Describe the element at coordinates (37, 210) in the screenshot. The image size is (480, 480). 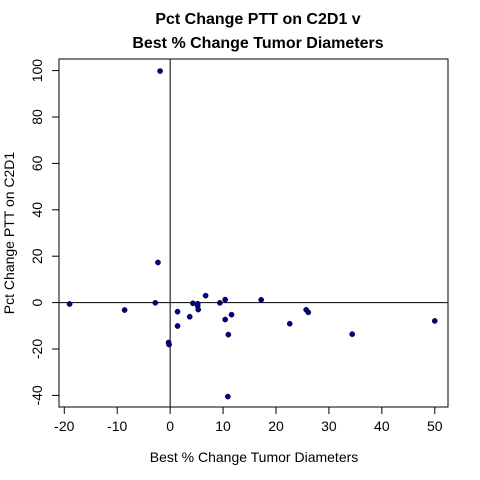
I see `y-tick-label: 40` at that location.